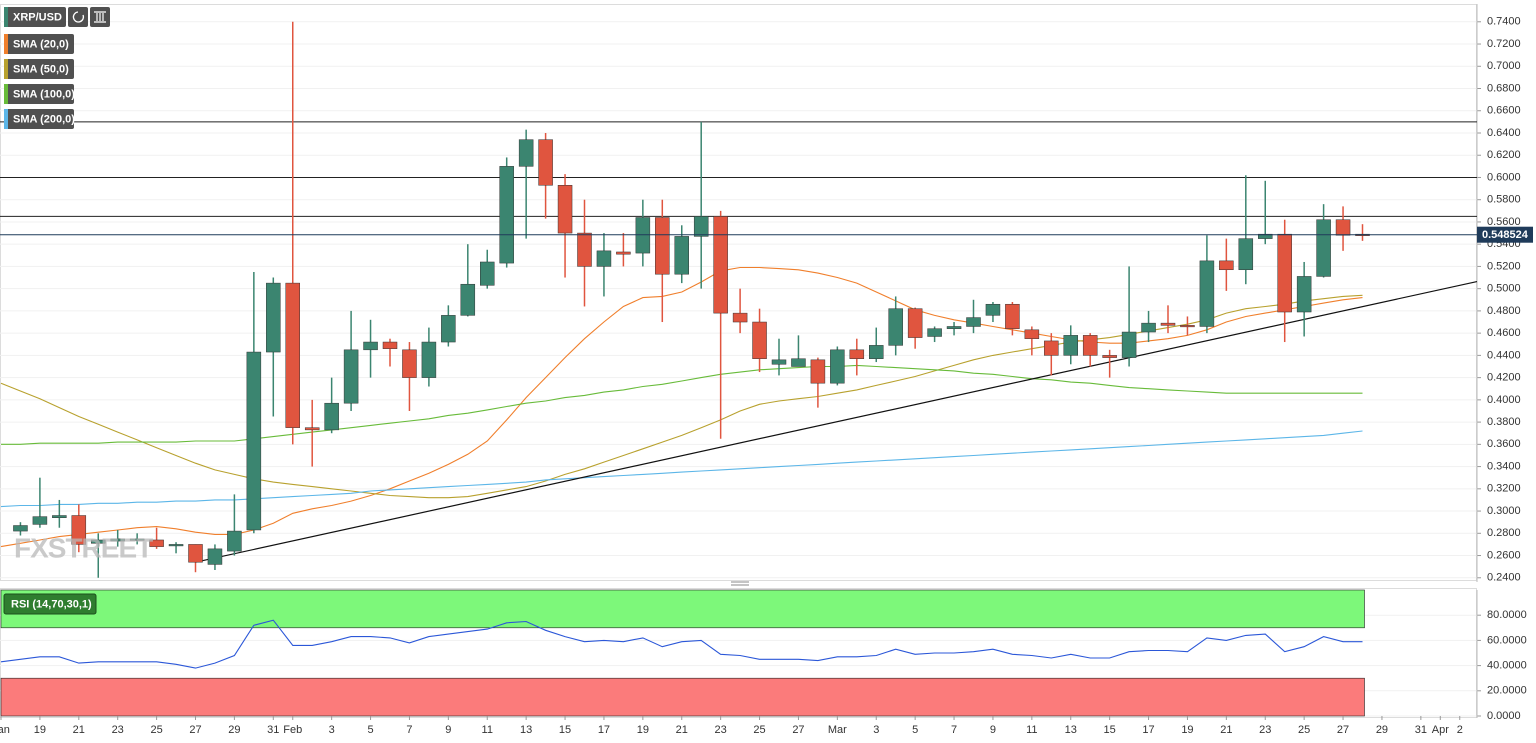 The height and width of the screenshot is (743, 1536). Describe the element at coordinates (44, 94) in the screenshot. I see `legend-label: SMA (100,0)` at that location.